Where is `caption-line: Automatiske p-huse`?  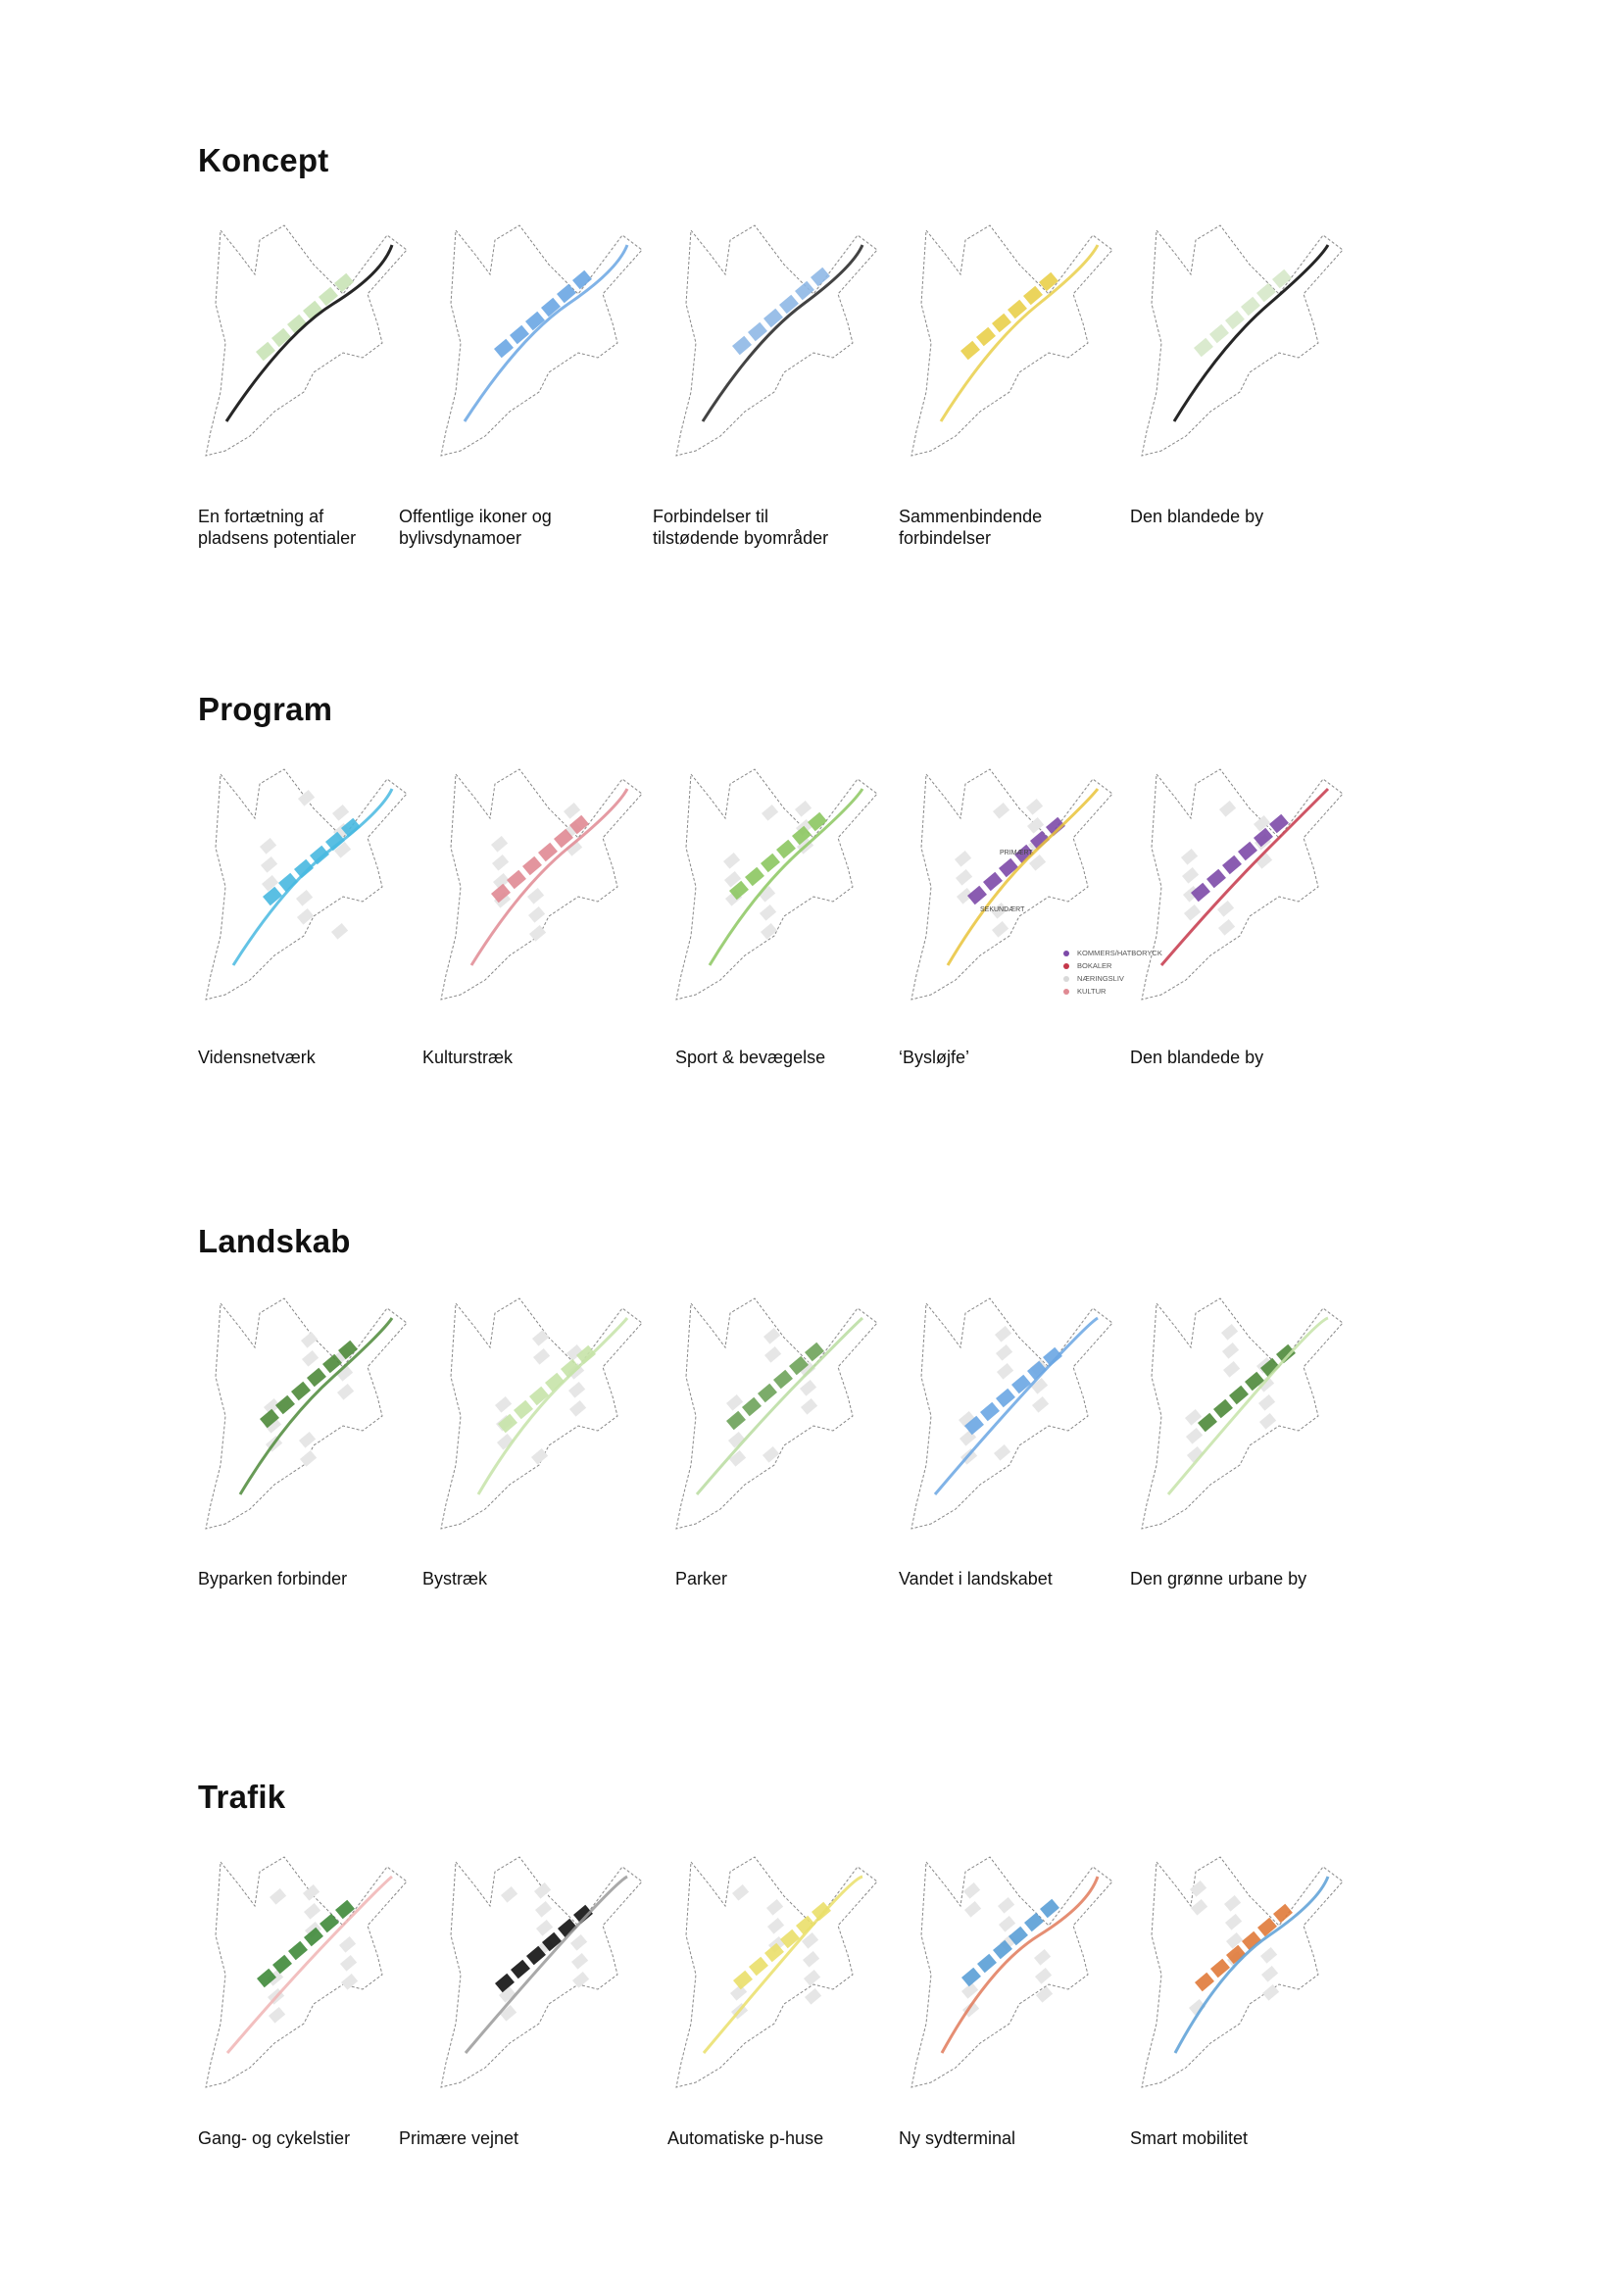 caption-line: Automatiske p-huse is located at coordinates (746, 2138).